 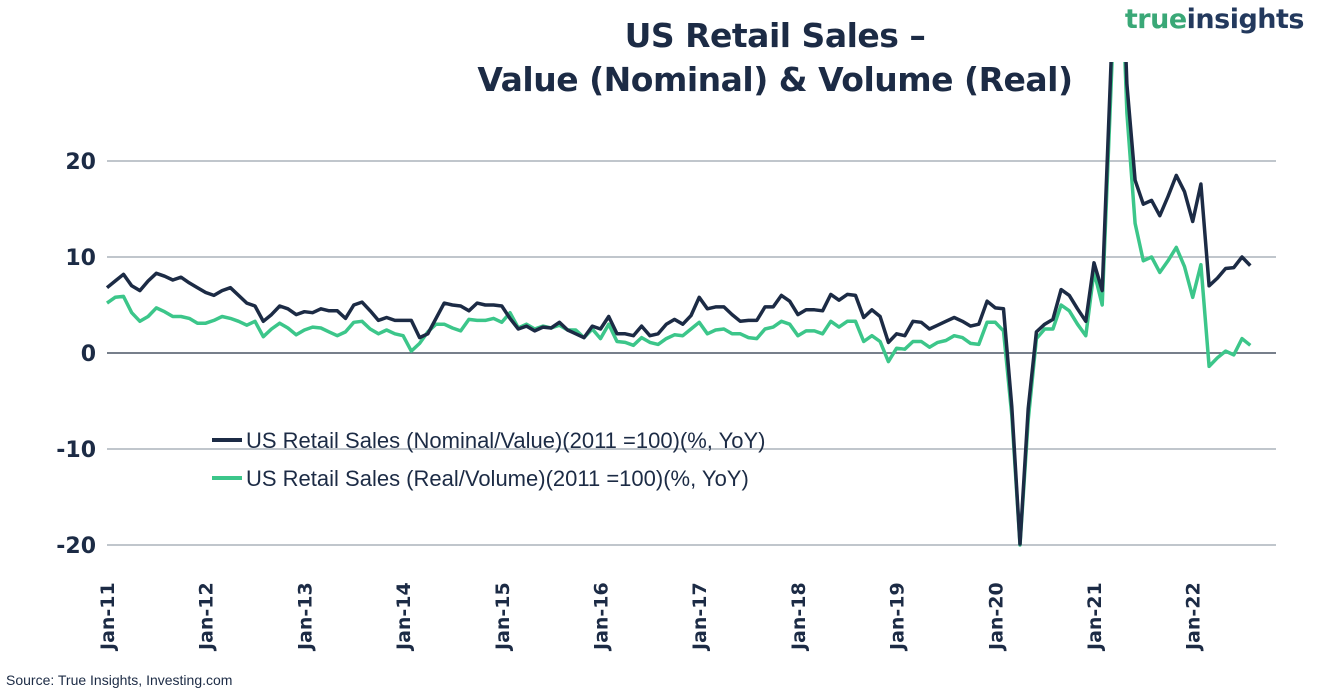 I want to click on x-tick-label: Jan-13, so click(x=305, y=617).